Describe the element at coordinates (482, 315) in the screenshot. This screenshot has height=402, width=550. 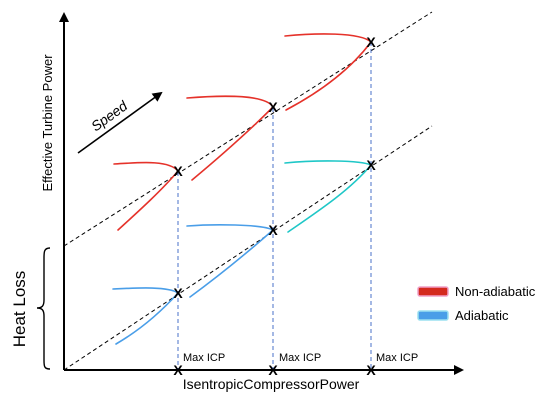
I see `legend-label-adiabatic: Adiabatic` at that location.